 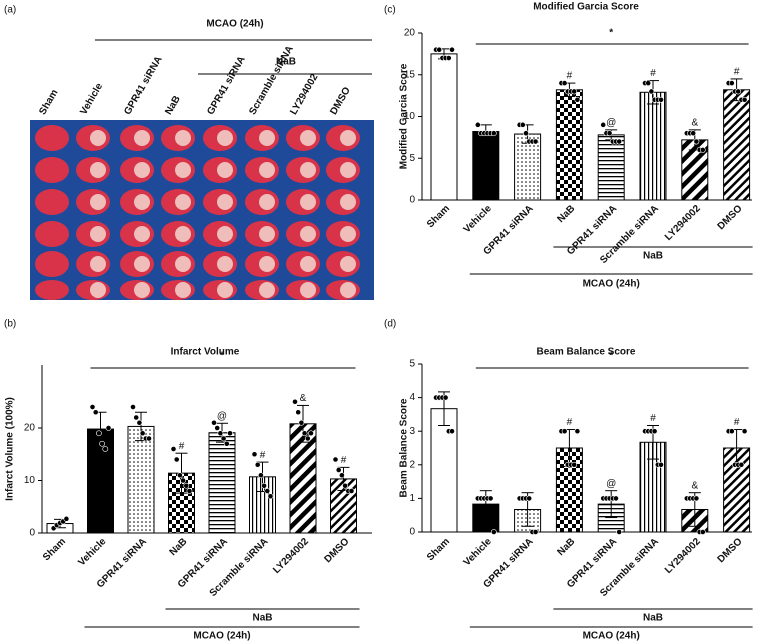 I want to click on y-tick-label: 0, so click(x=412, y=200).